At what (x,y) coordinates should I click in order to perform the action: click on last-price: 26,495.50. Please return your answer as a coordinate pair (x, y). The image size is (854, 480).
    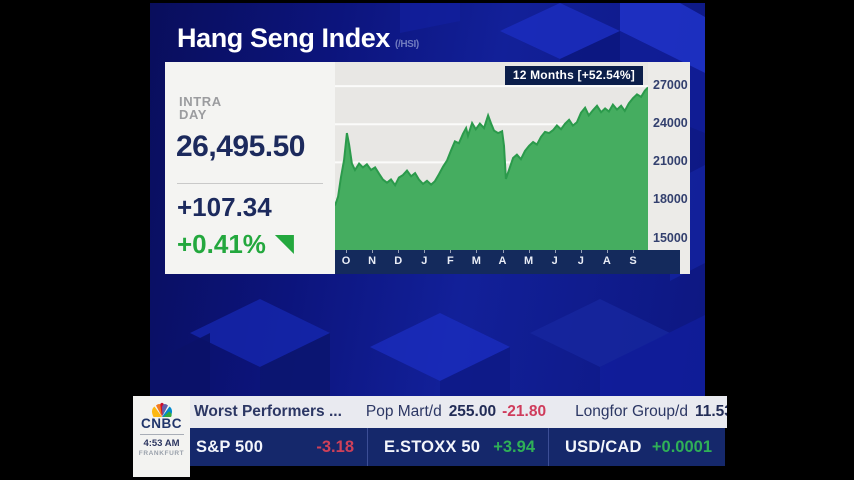
    Looking at the image, I should click on (240, 146).